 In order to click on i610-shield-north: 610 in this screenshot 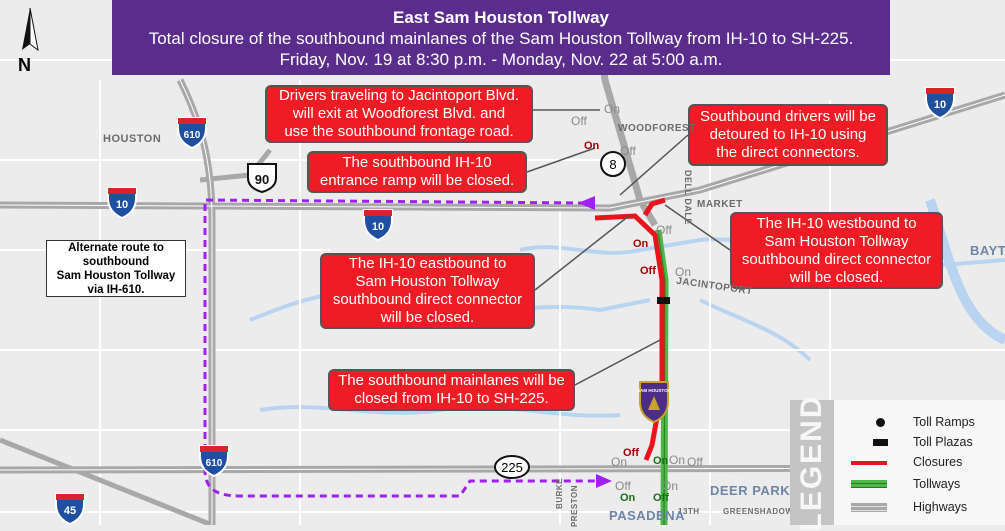, I will do `click(192, 133)`.